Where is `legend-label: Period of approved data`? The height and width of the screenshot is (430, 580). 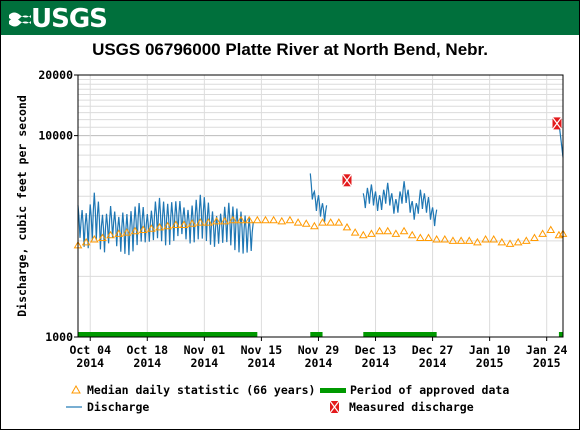 legend-label: Period of approved data is located at coordinates (429, 390).